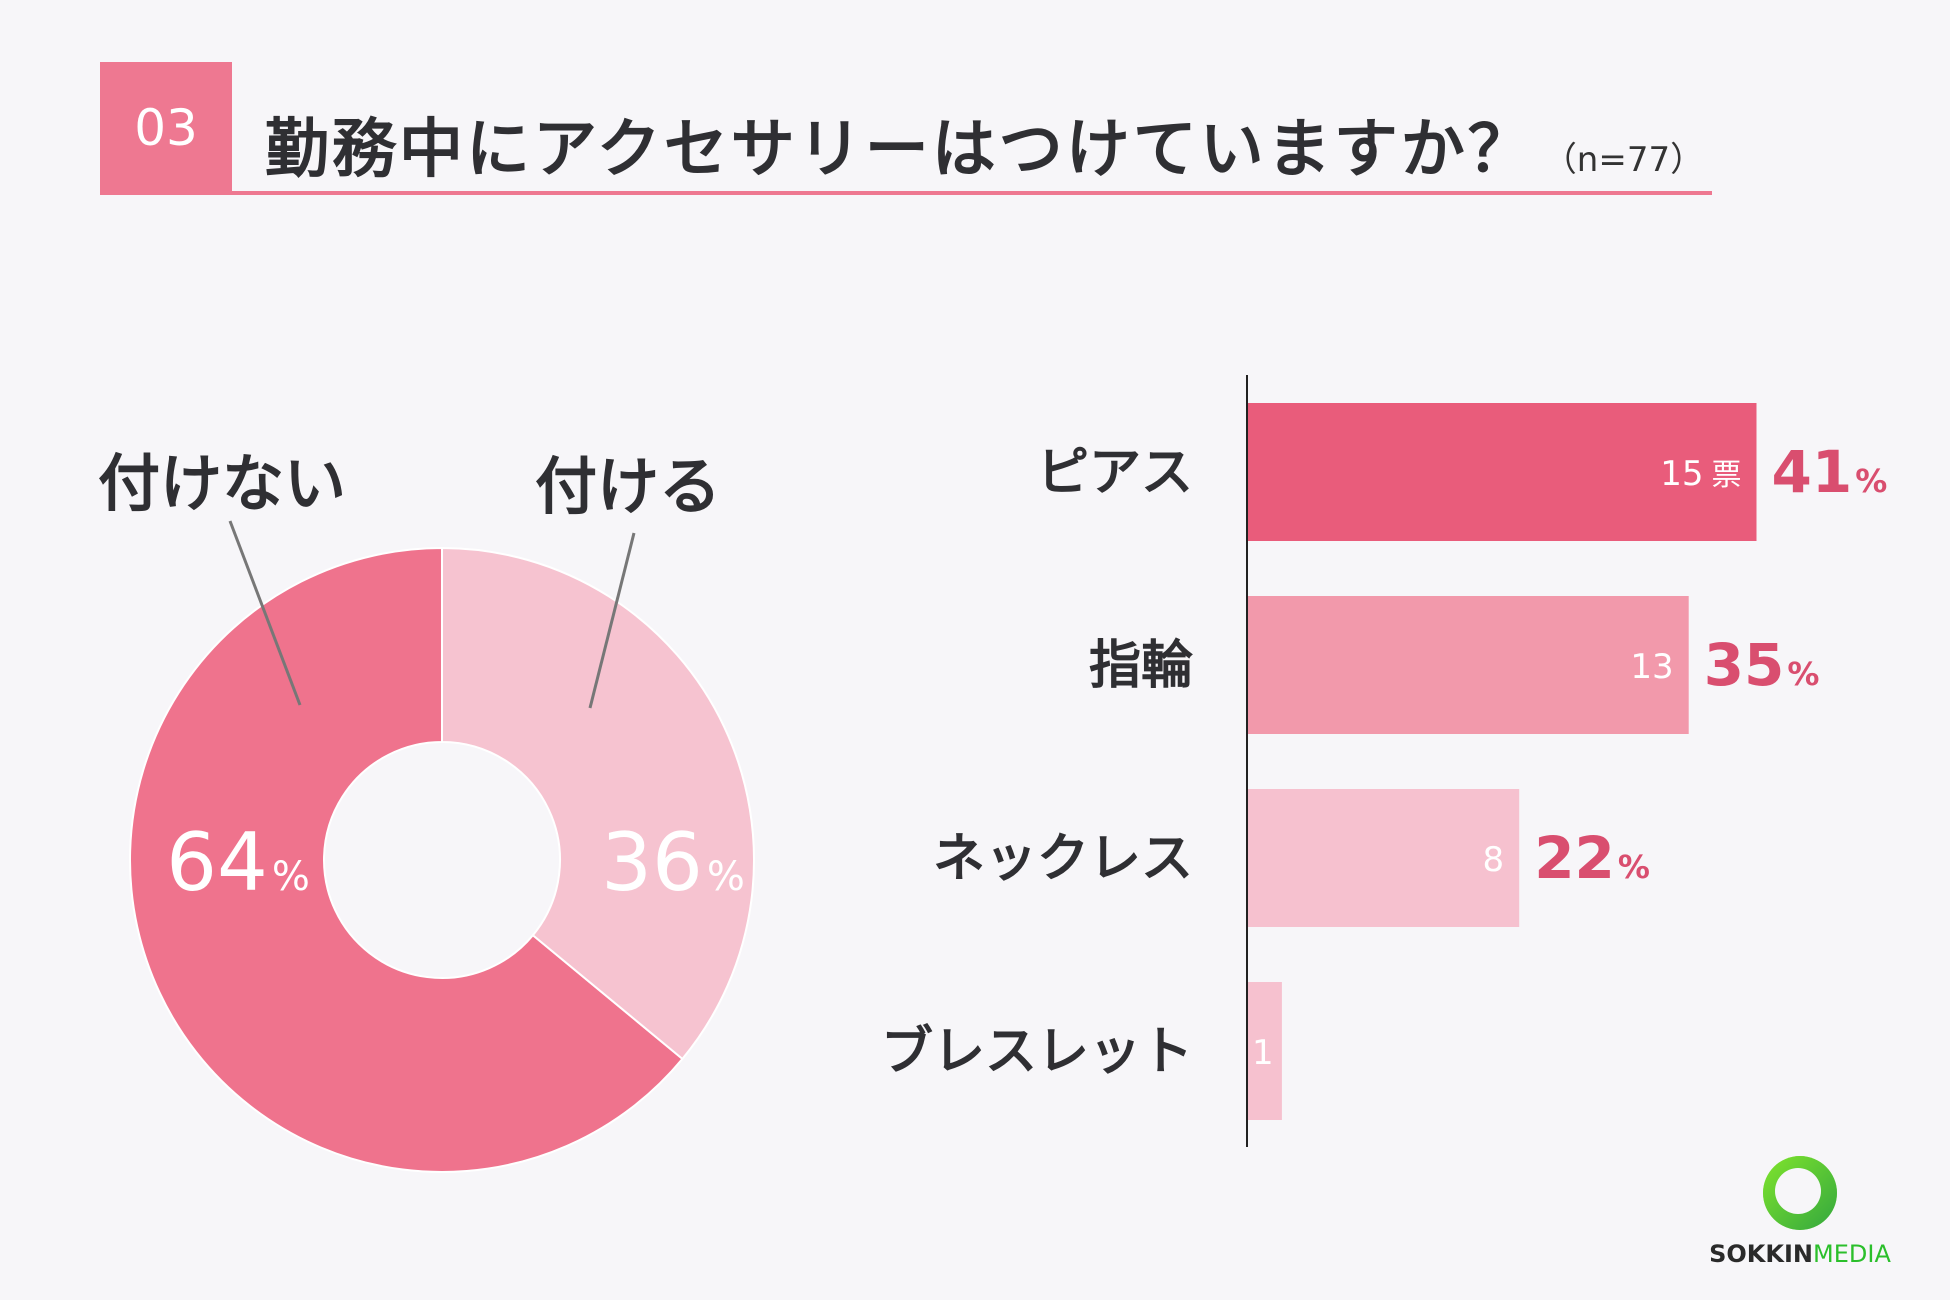 This screenshot has height=1300, width=1950. I want to click on bar-percent-label: 22%, so click(1592, 858).